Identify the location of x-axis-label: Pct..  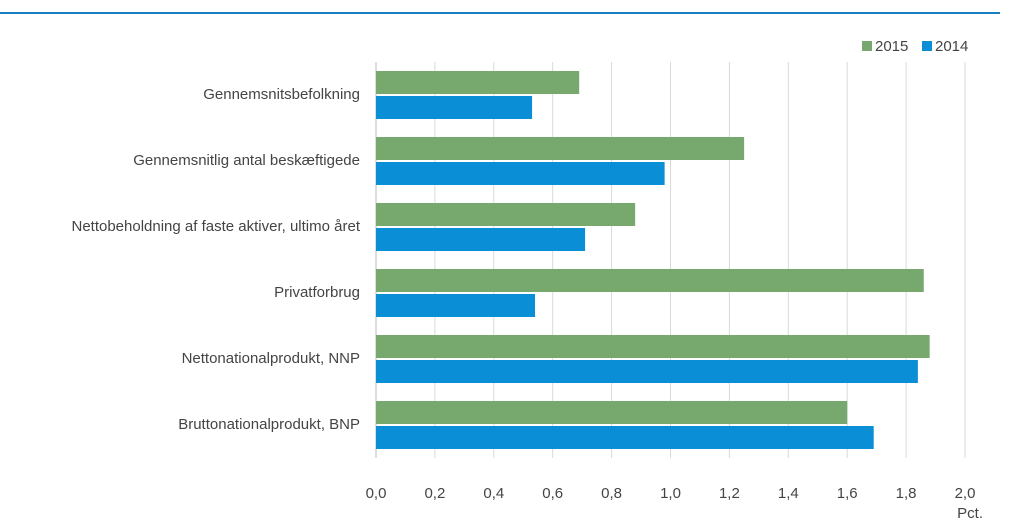
(970, 513).